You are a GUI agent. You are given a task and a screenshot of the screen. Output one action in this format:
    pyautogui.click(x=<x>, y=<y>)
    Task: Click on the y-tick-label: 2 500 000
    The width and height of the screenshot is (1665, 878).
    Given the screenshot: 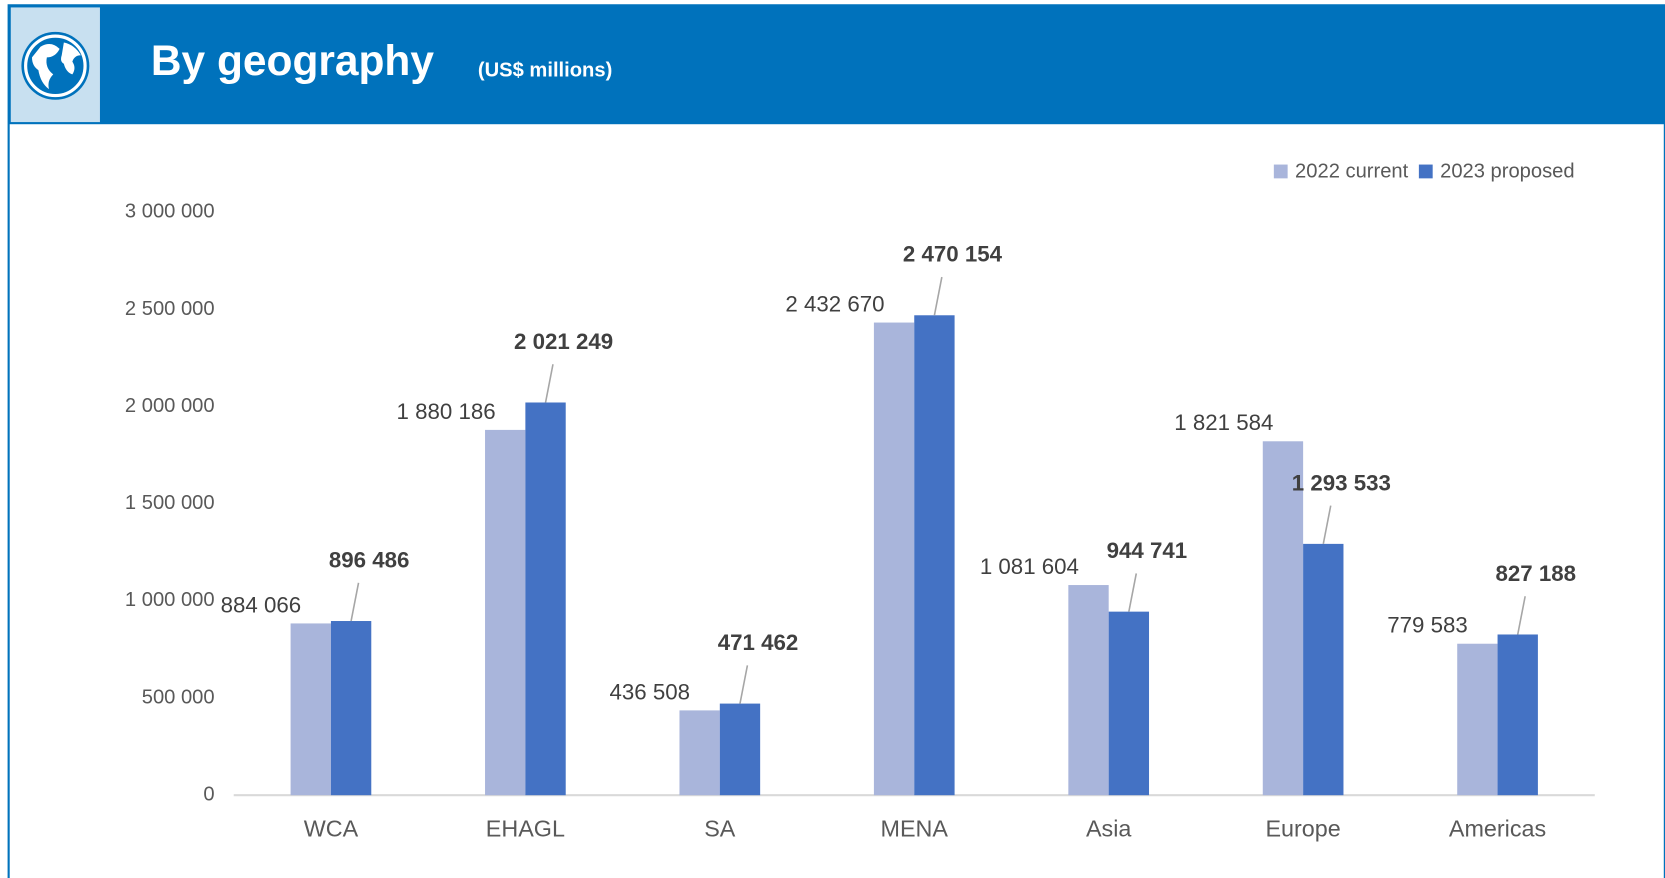 What is the action you would take?
    pyautogui.click(x=170, y=309)
    